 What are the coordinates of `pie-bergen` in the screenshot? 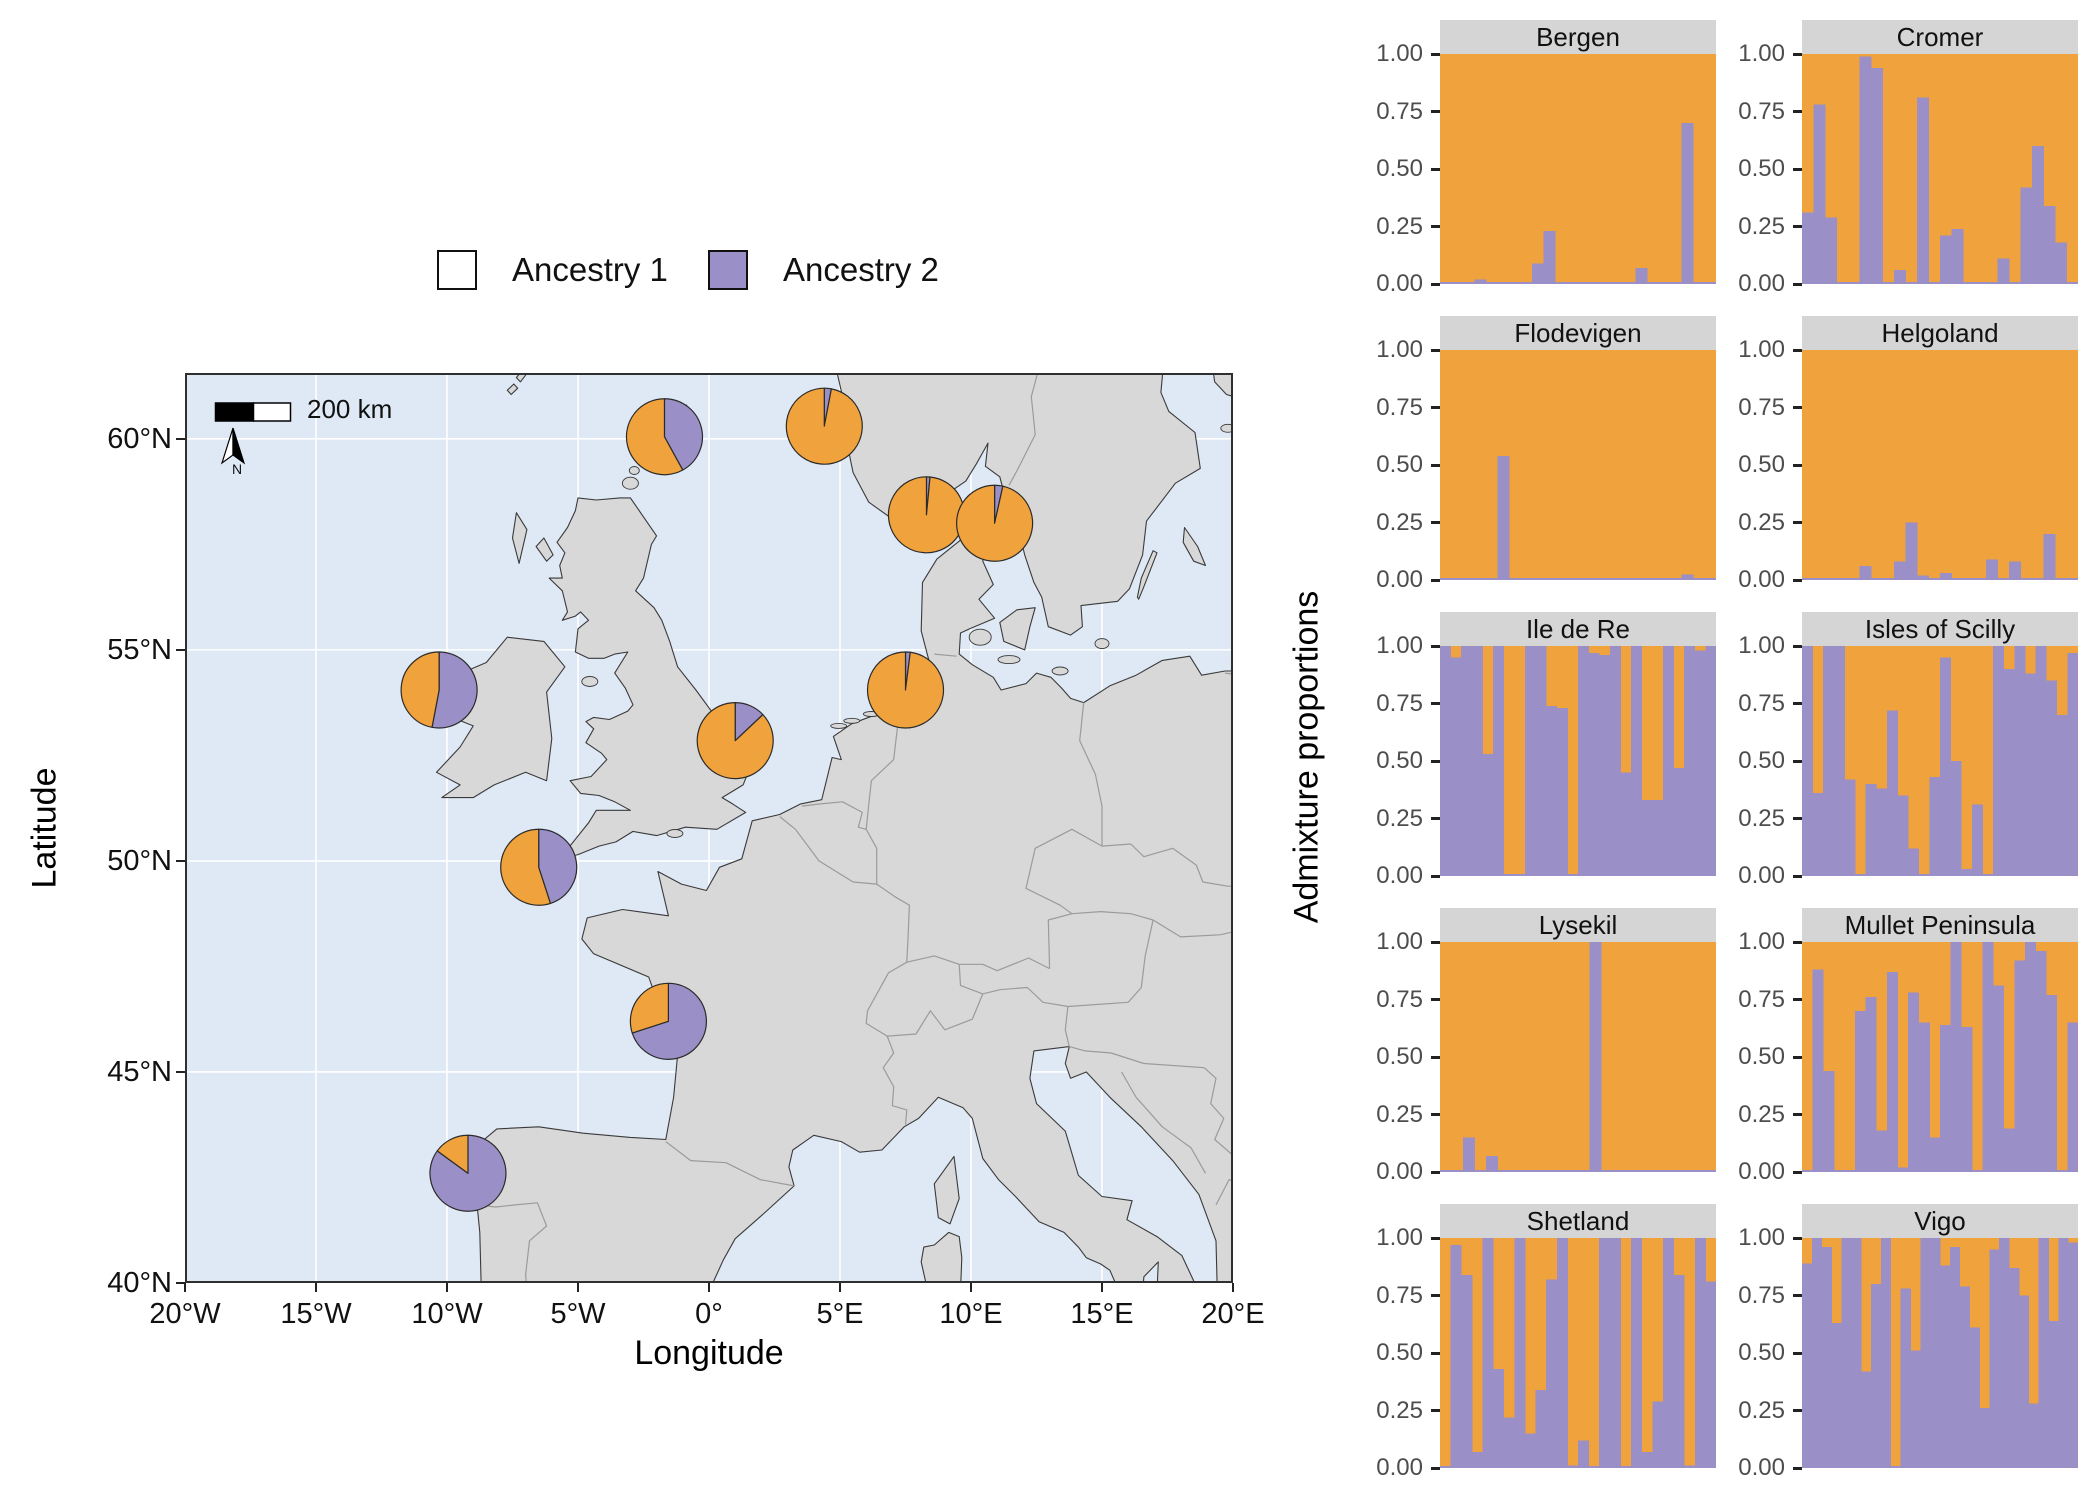 It's located at (824, 426).